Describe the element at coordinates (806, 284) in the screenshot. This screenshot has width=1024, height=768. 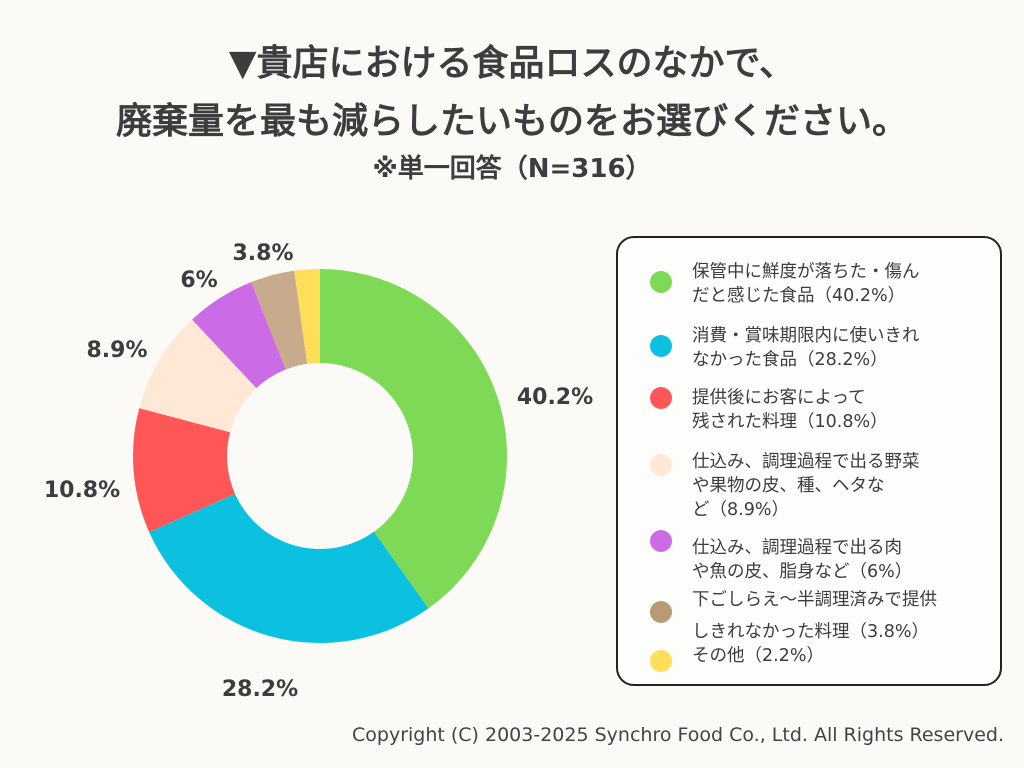
I see `legend-item-0: 保管中に鮮度が落ちた・傷ん だと感じた食品（40.2%）` at that location.